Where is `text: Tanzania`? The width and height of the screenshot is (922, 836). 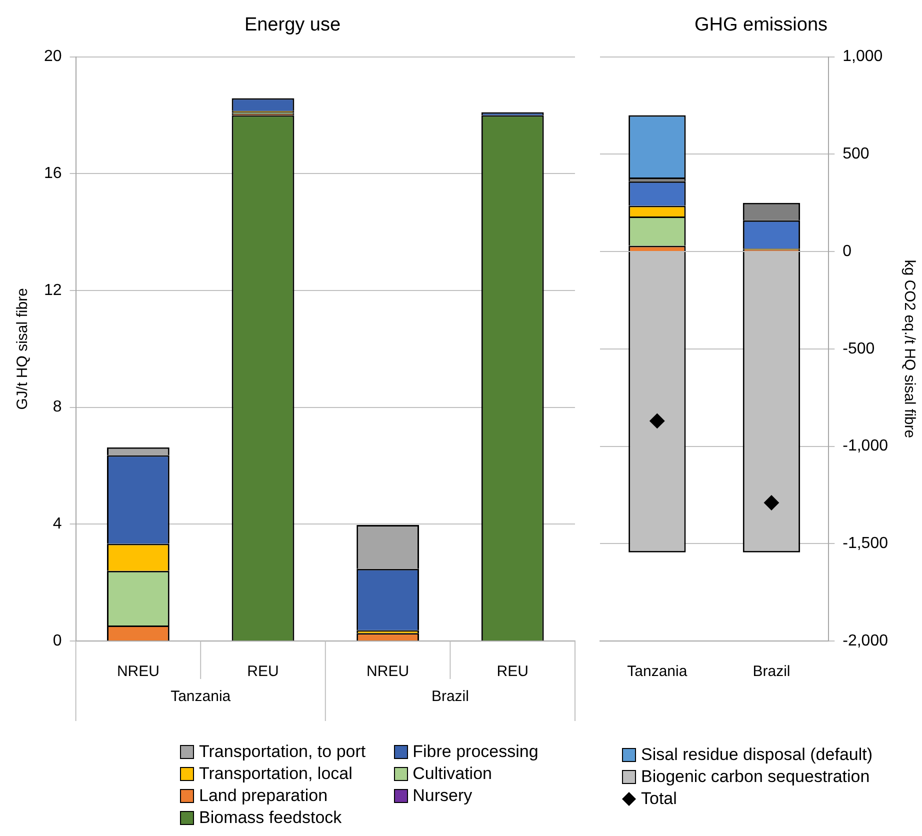
text: Tanzania is located at coordinates (201, 697).